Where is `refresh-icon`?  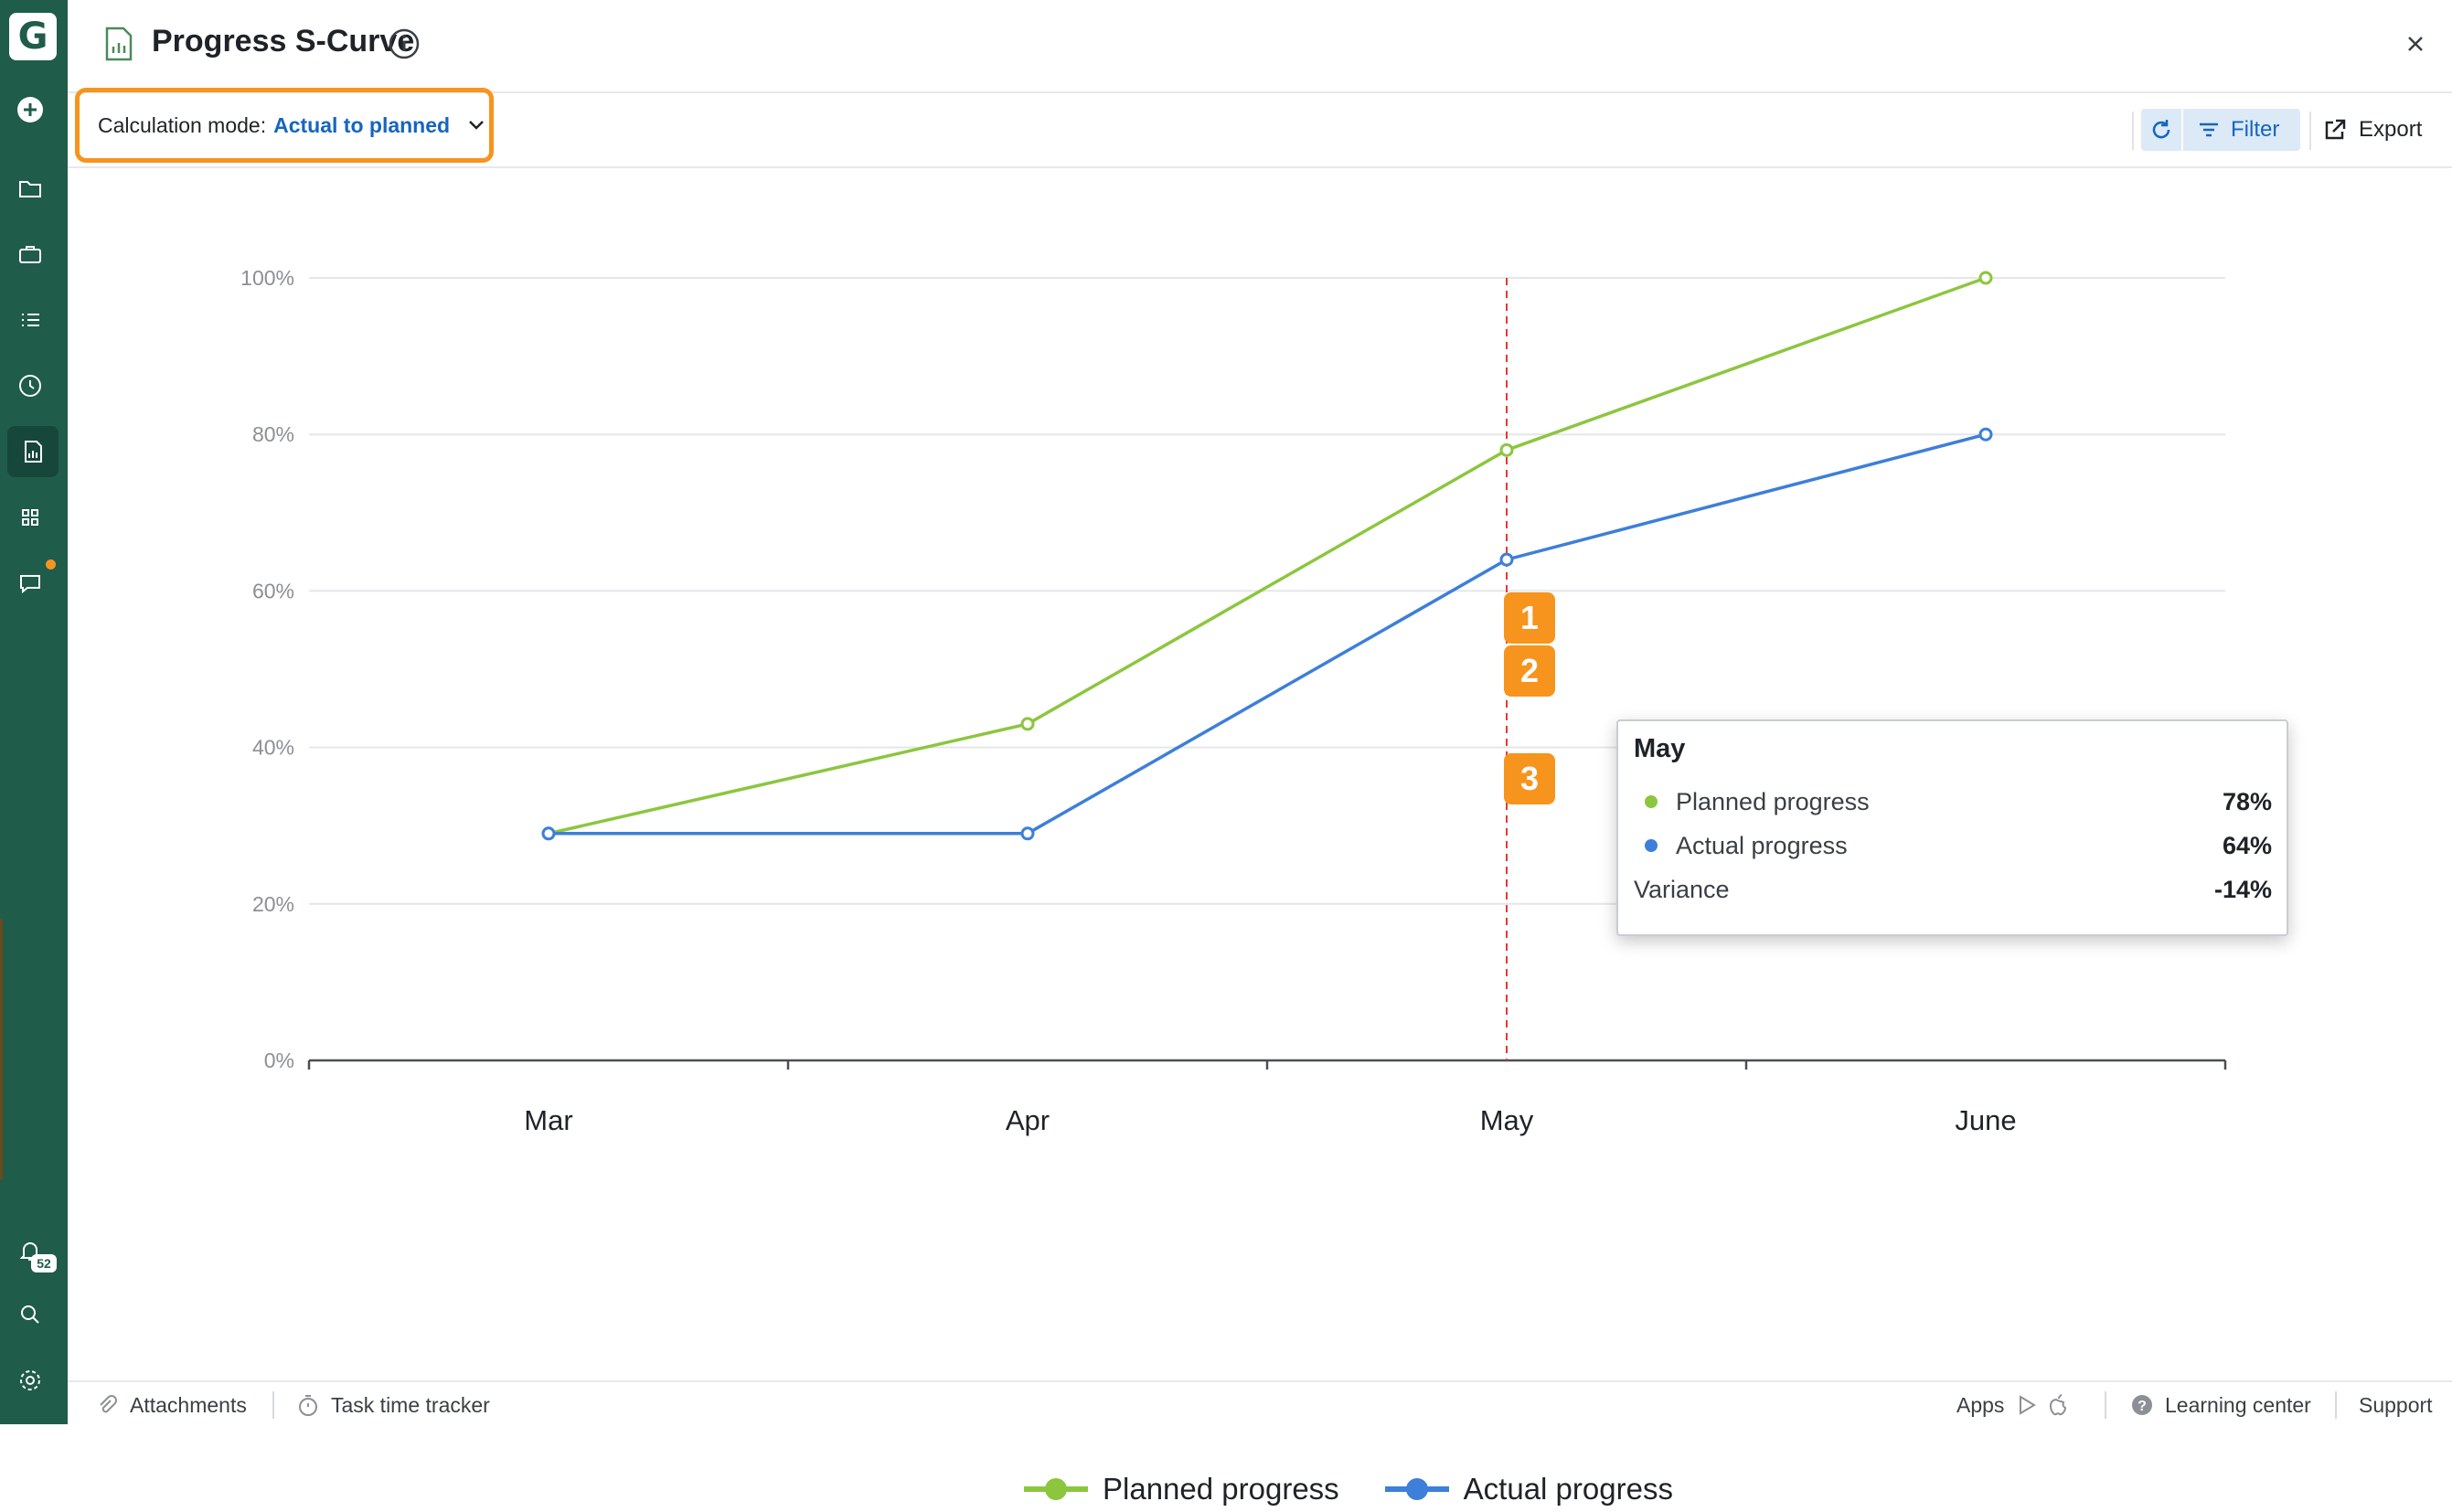
refresh-icon is located at coordinates (2161, 129).